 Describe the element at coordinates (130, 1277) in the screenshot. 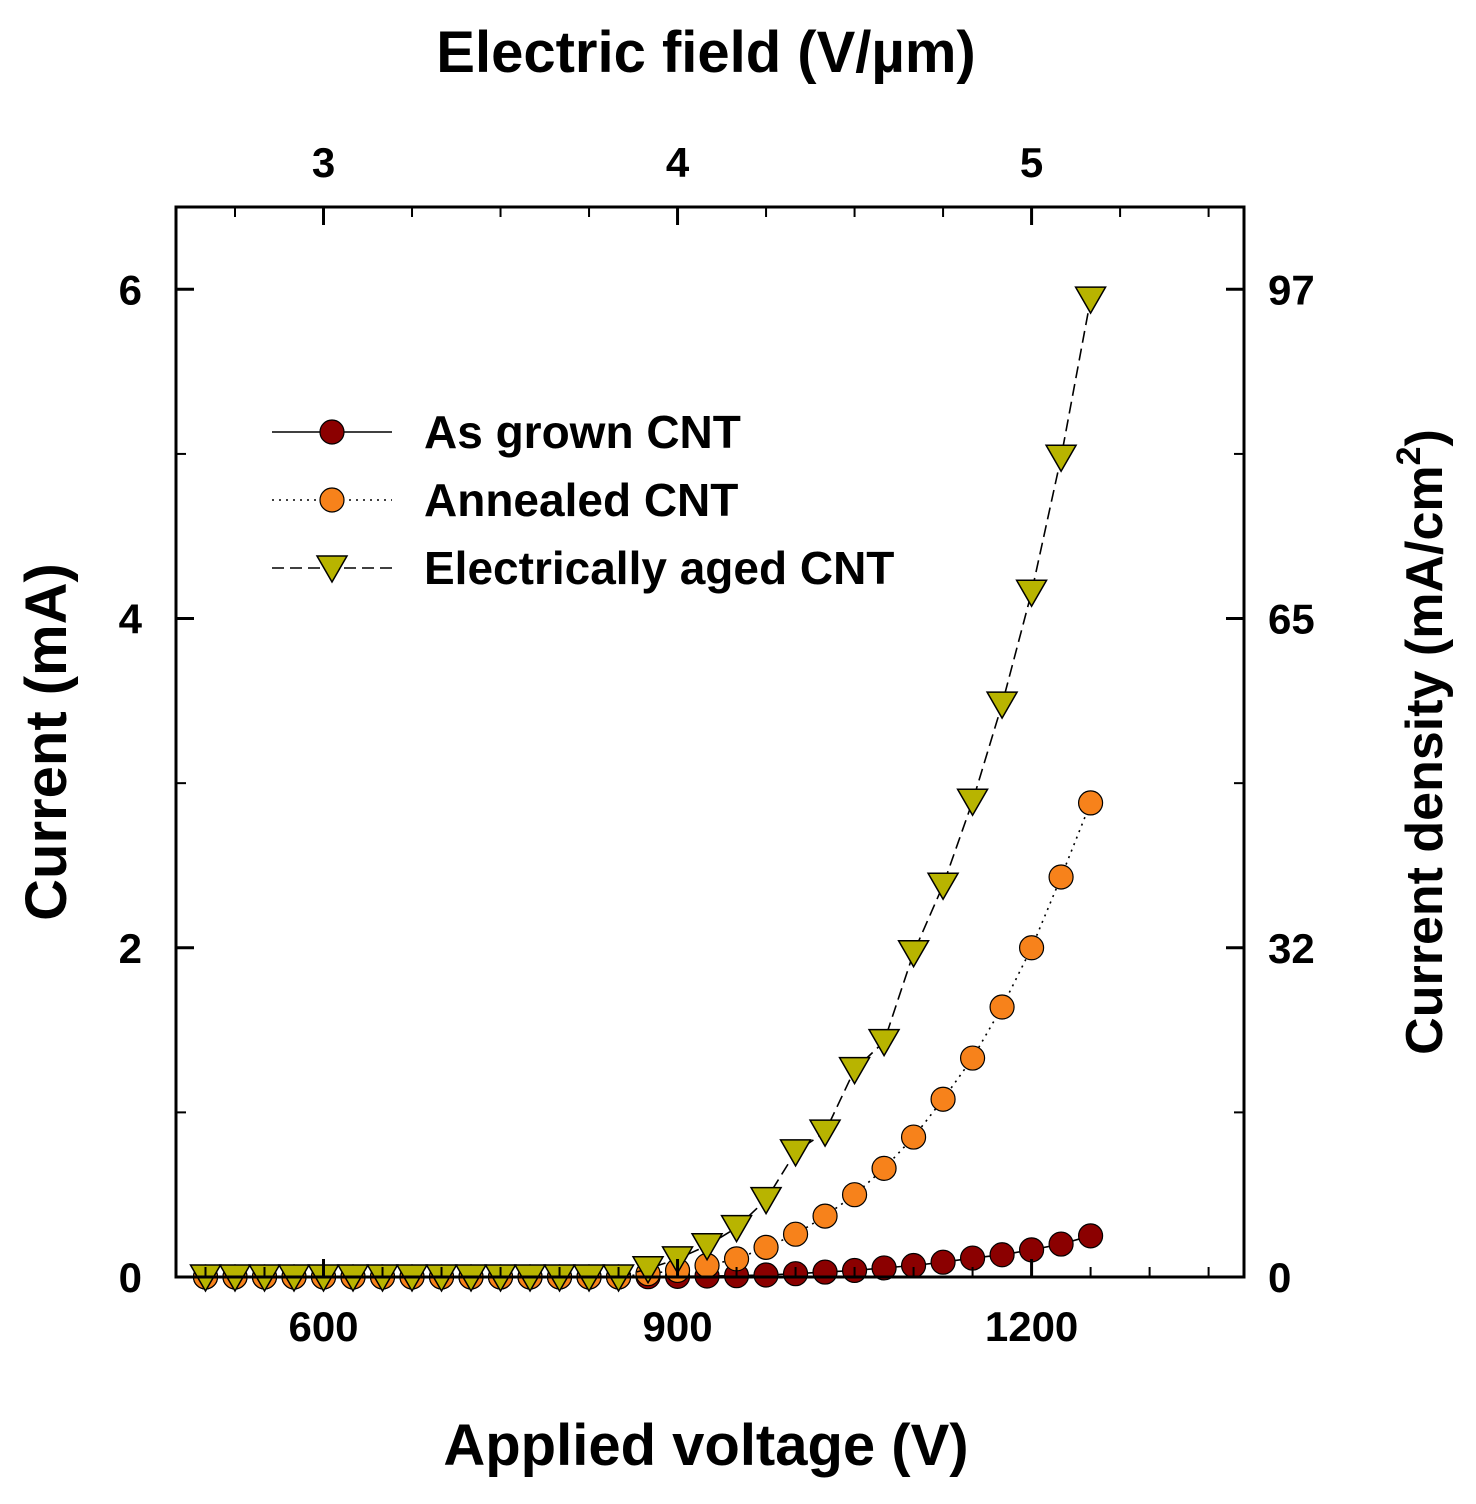

I see `y-tick-label: 0` at that location.